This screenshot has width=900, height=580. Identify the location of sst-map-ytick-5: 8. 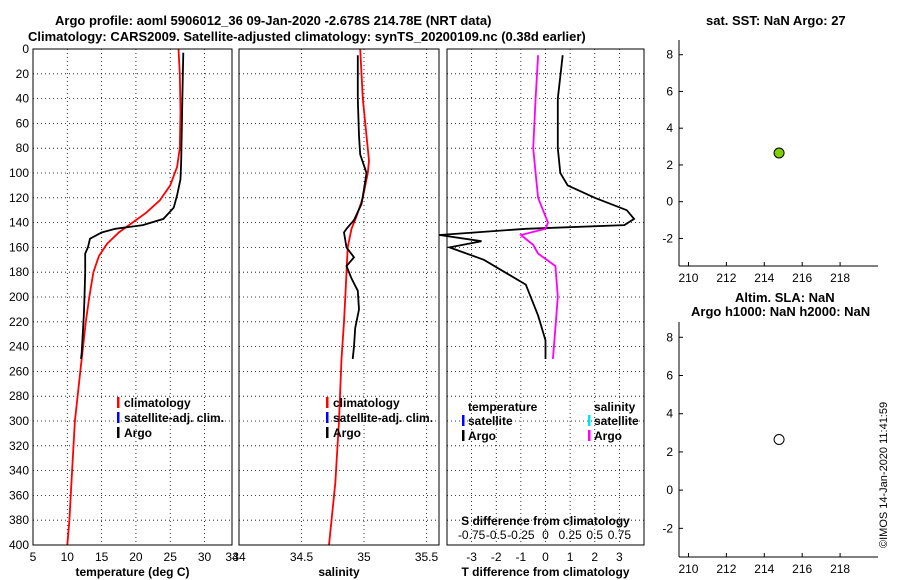
(669, 55).